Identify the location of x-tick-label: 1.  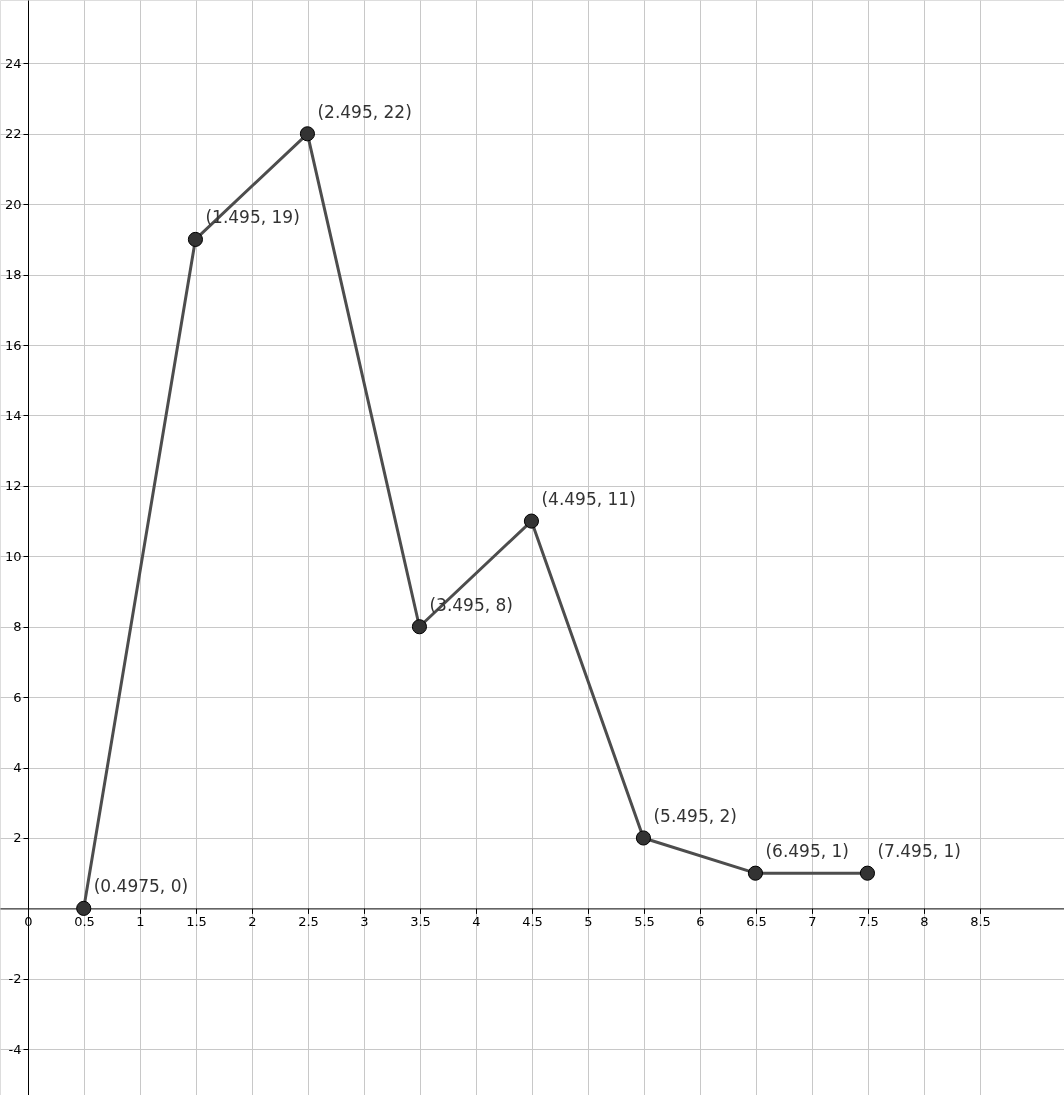
(140, 921).